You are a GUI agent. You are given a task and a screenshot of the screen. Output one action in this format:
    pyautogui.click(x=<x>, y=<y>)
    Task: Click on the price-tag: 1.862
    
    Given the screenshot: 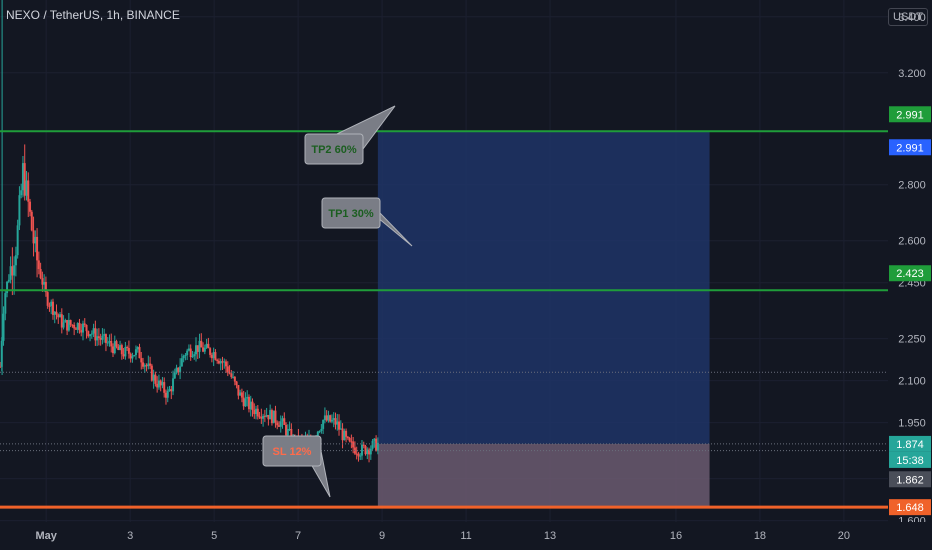 What is the action you would take?
    pyautogui.click(x=910, y=480)
    